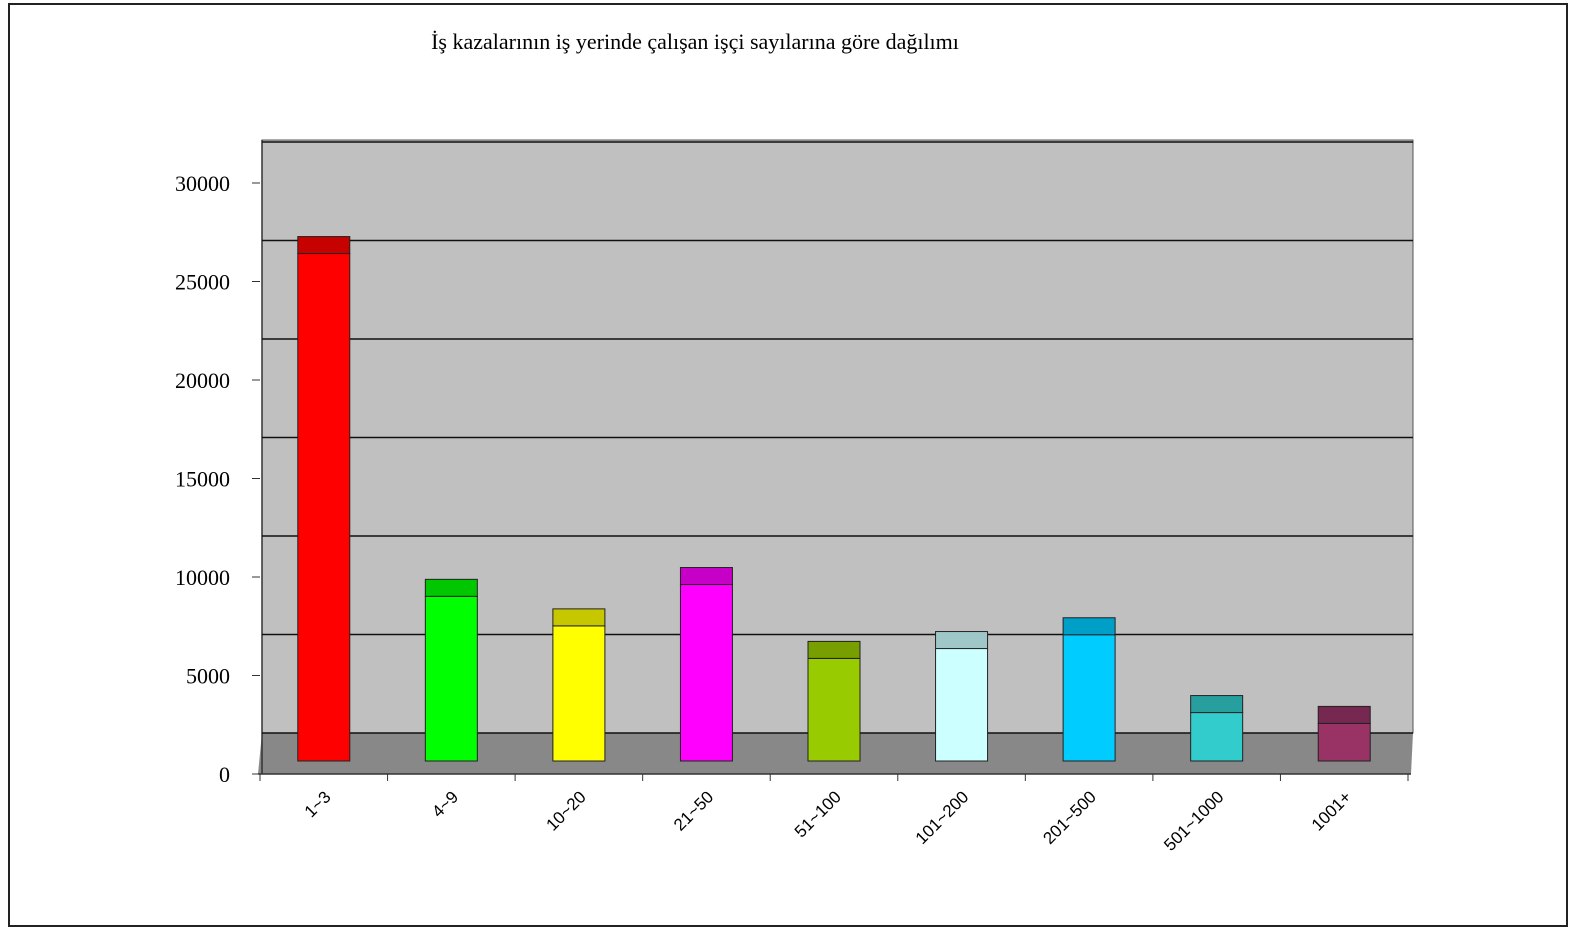  Describe the element at coordinates (208, 676) in the screenshot. I see `y-tick-label: 5000` at that location.